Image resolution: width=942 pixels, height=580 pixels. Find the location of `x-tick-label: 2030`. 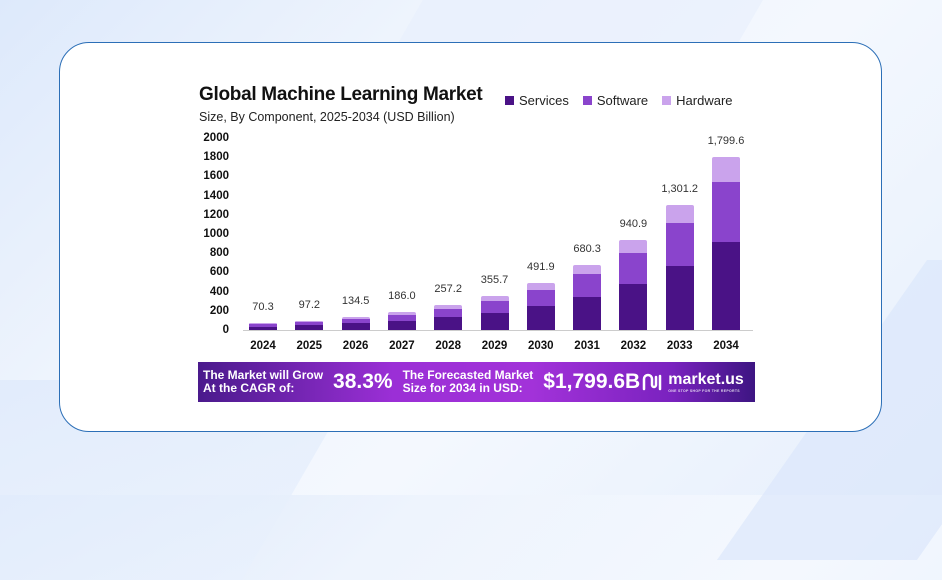

x-tick-label: 2030 is located at coordinates (541, 346).